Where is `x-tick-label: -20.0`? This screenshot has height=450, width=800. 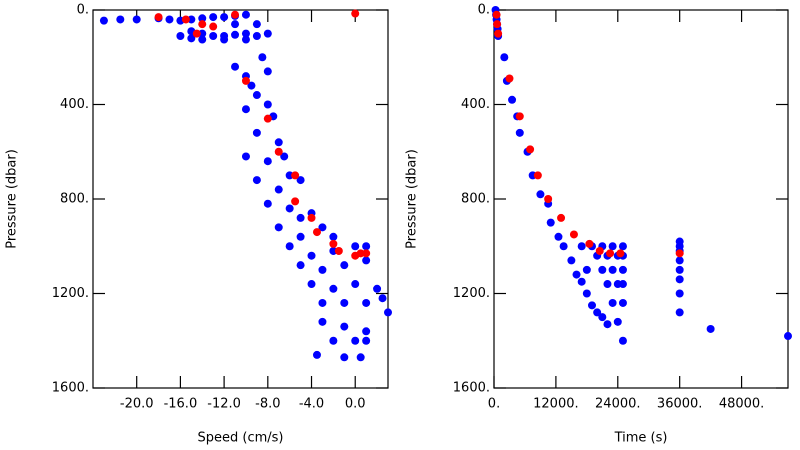
x-tick-label: -20.0 is located at coordinates (137, 404).